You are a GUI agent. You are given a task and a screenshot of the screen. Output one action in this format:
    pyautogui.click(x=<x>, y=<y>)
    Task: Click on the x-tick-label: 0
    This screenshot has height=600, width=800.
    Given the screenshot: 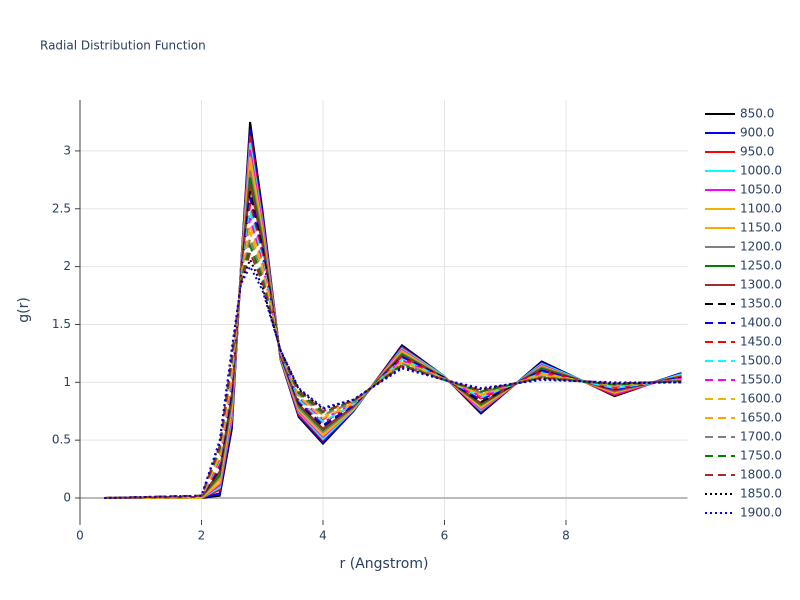 What is the action you would take?
    pyautogui.click(x=80, y=536)
    